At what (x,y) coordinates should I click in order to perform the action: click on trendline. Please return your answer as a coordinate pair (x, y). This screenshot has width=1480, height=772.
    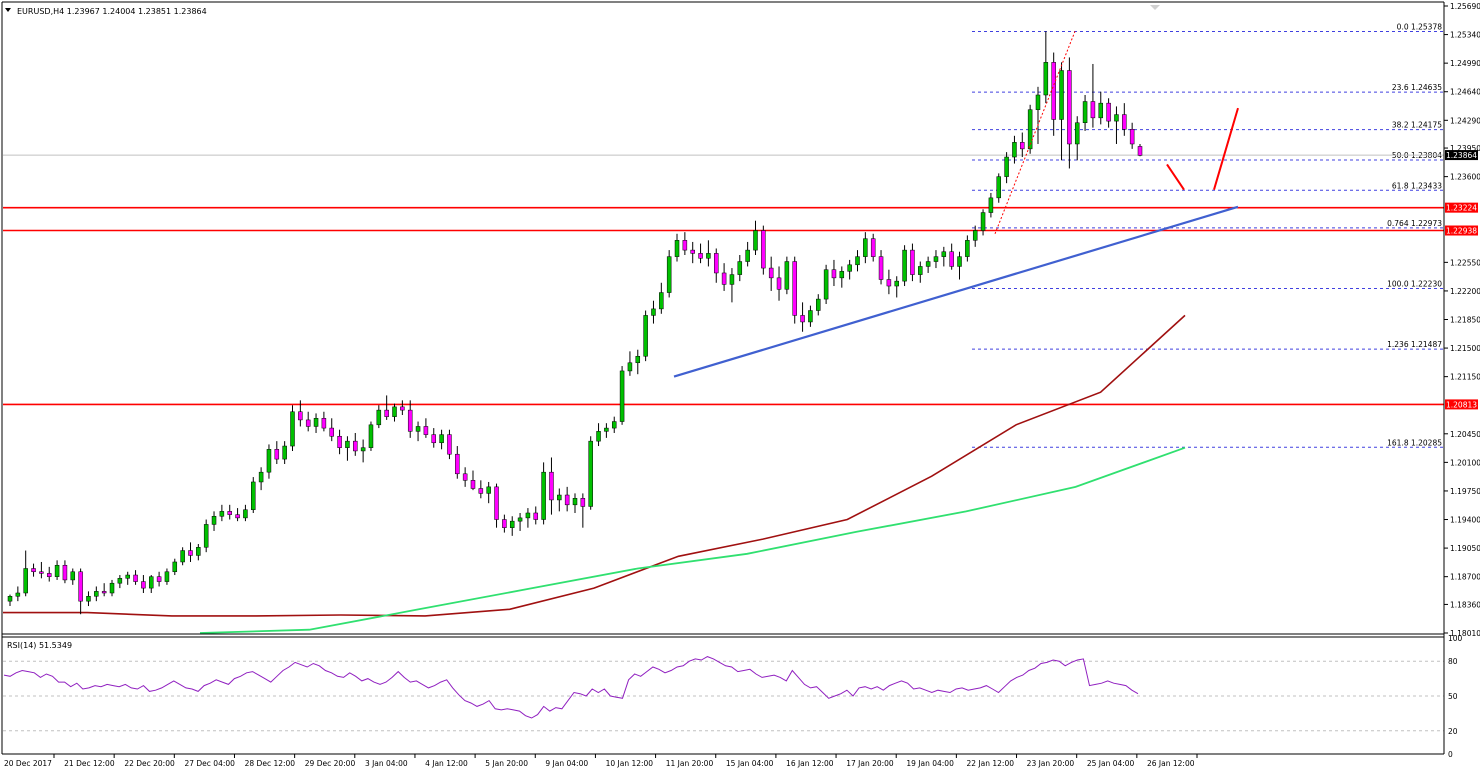
    Looking at the image, I should click on (956, 291).